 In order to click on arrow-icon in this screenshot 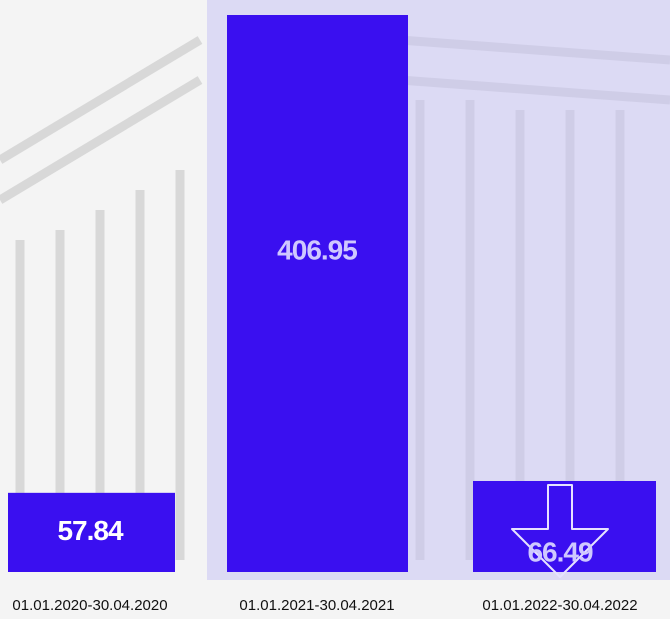, I will do `click(560, 530)`.